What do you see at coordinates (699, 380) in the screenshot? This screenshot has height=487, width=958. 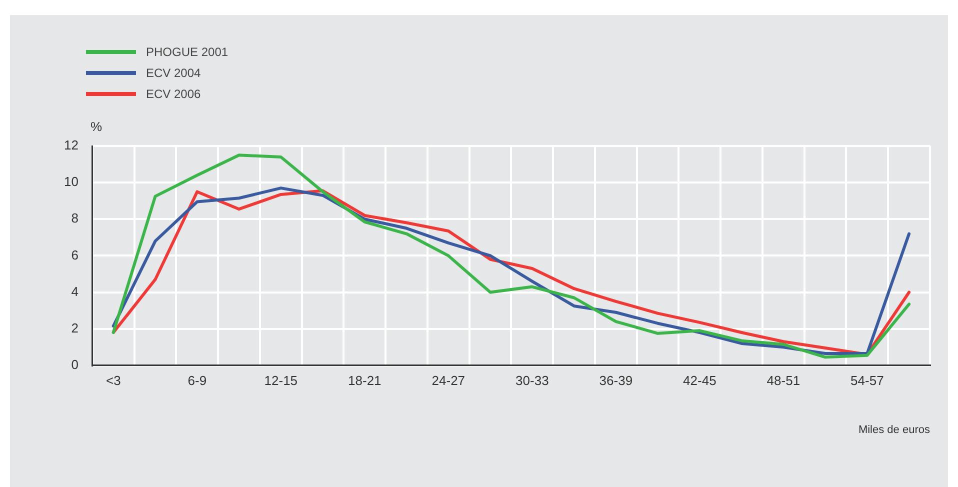 I see `x-tick-label: 42-45` at bounding box center [699, 380].